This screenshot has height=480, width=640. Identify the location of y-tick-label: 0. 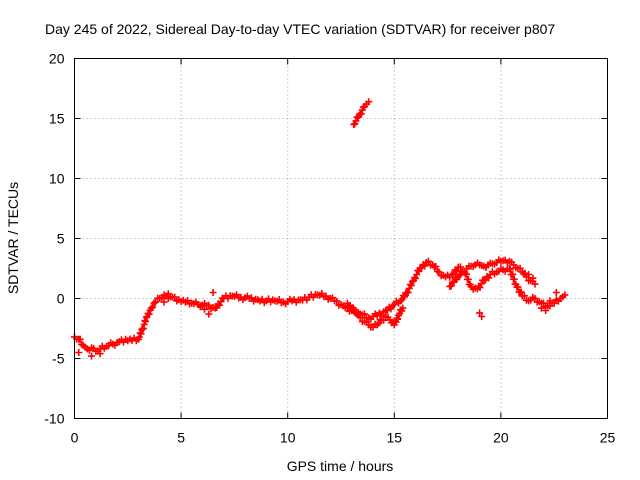
(61, 299).